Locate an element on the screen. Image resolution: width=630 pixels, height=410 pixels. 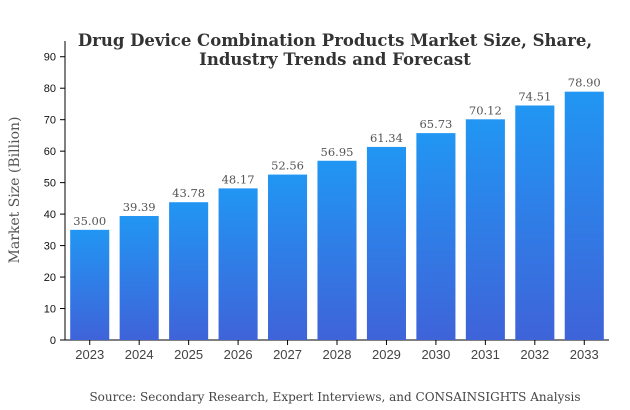
x-tick-label: 2030 is located at coordinates (435, 354).